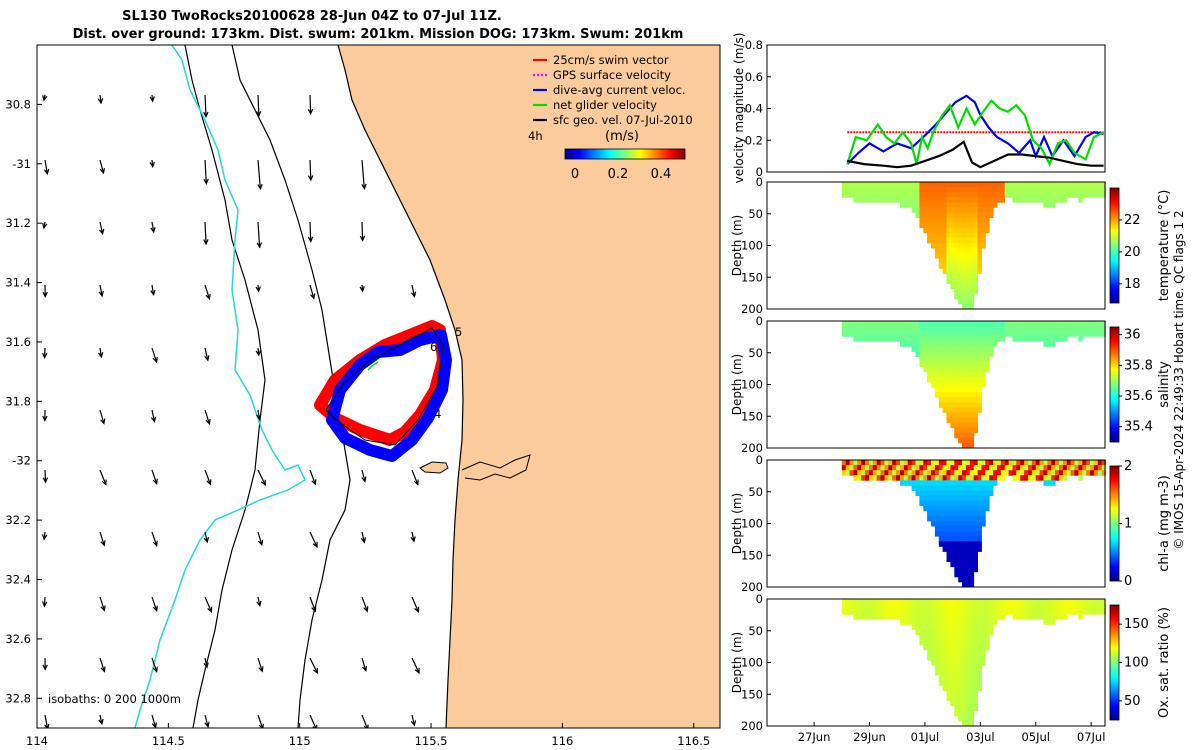 This screenshot has width=1200, height=750. I want to click on vel-tick-label: 0.4, so click(754, 109).